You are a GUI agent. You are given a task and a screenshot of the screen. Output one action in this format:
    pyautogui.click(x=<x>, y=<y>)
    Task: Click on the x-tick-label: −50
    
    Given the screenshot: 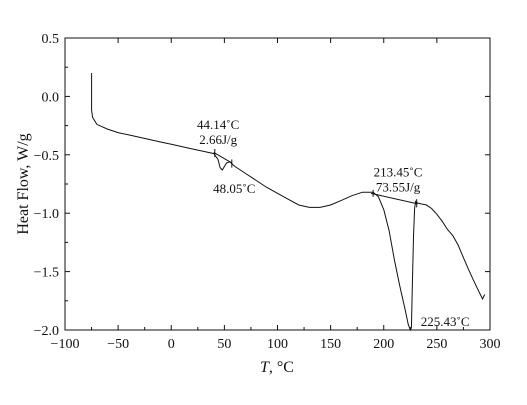 What is the action you would take?
    pyautogui.click(x=118, y=344)
    